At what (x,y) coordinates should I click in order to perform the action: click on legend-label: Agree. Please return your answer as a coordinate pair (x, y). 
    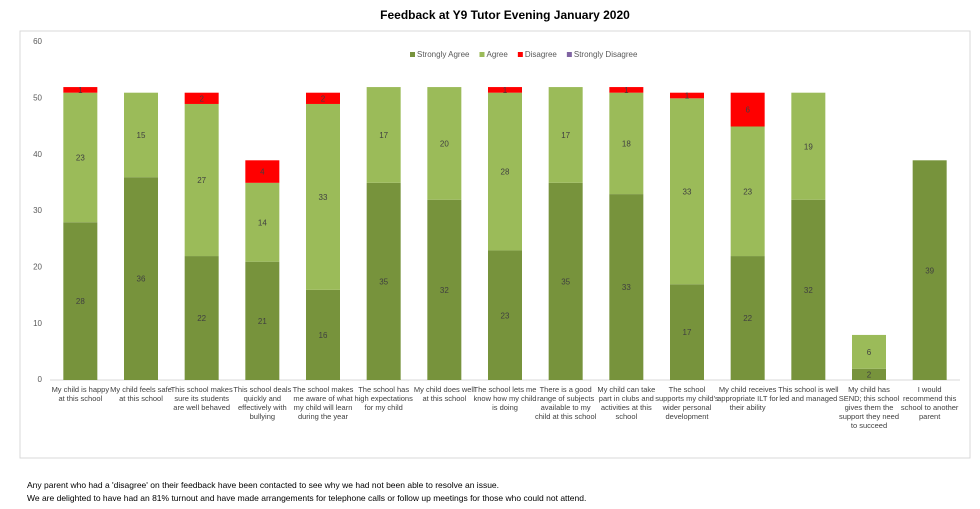
    Looking at the image, I should click on (497, 54).